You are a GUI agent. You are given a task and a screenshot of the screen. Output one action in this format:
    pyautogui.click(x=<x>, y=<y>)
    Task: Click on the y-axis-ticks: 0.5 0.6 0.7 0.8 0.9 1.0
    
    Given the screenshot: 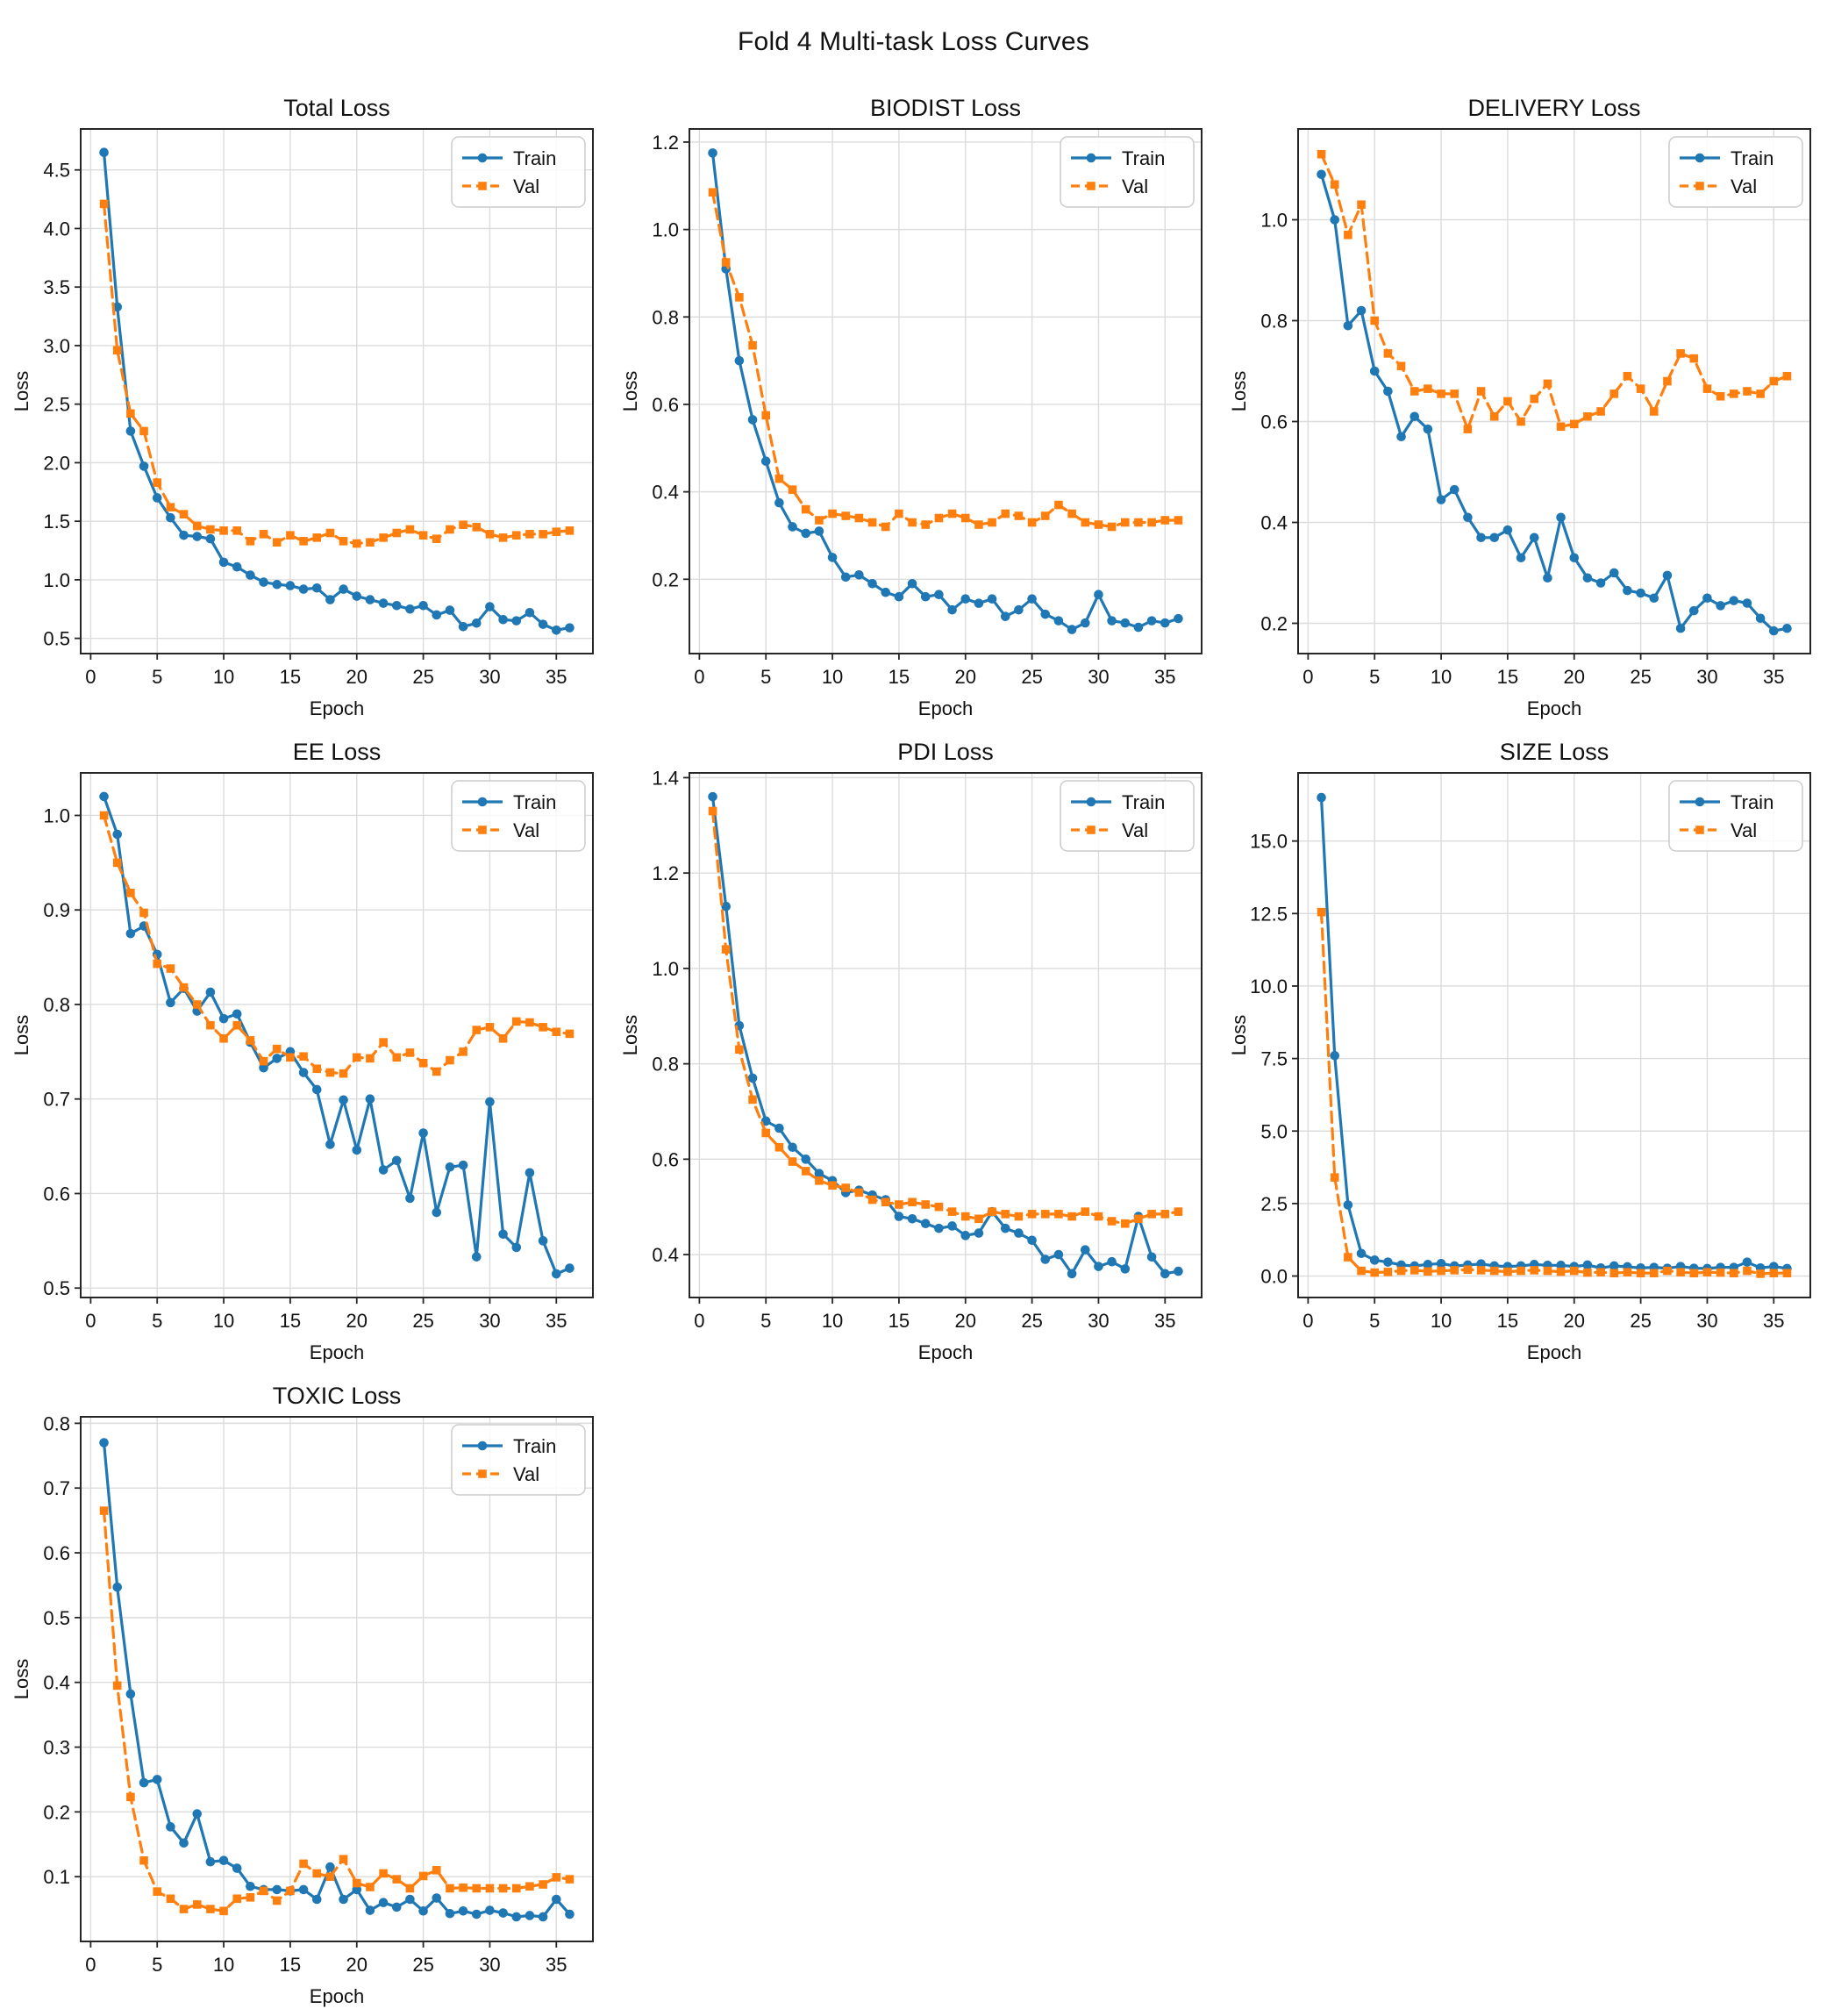 What is the action you would take?
    pyautogui.click(x=62, y=1051)
    